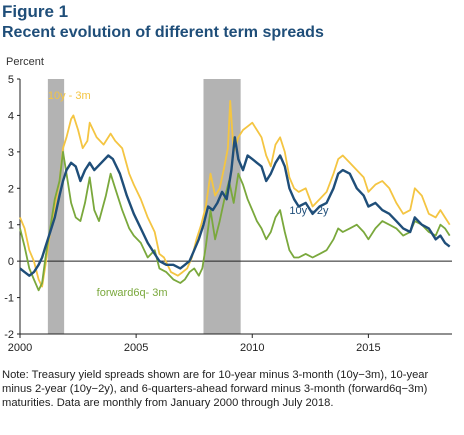  What do you see at coordinates (9, 335) in the screenshot?
I see `y-tick-label: -2` at bounding box center [9, 335].